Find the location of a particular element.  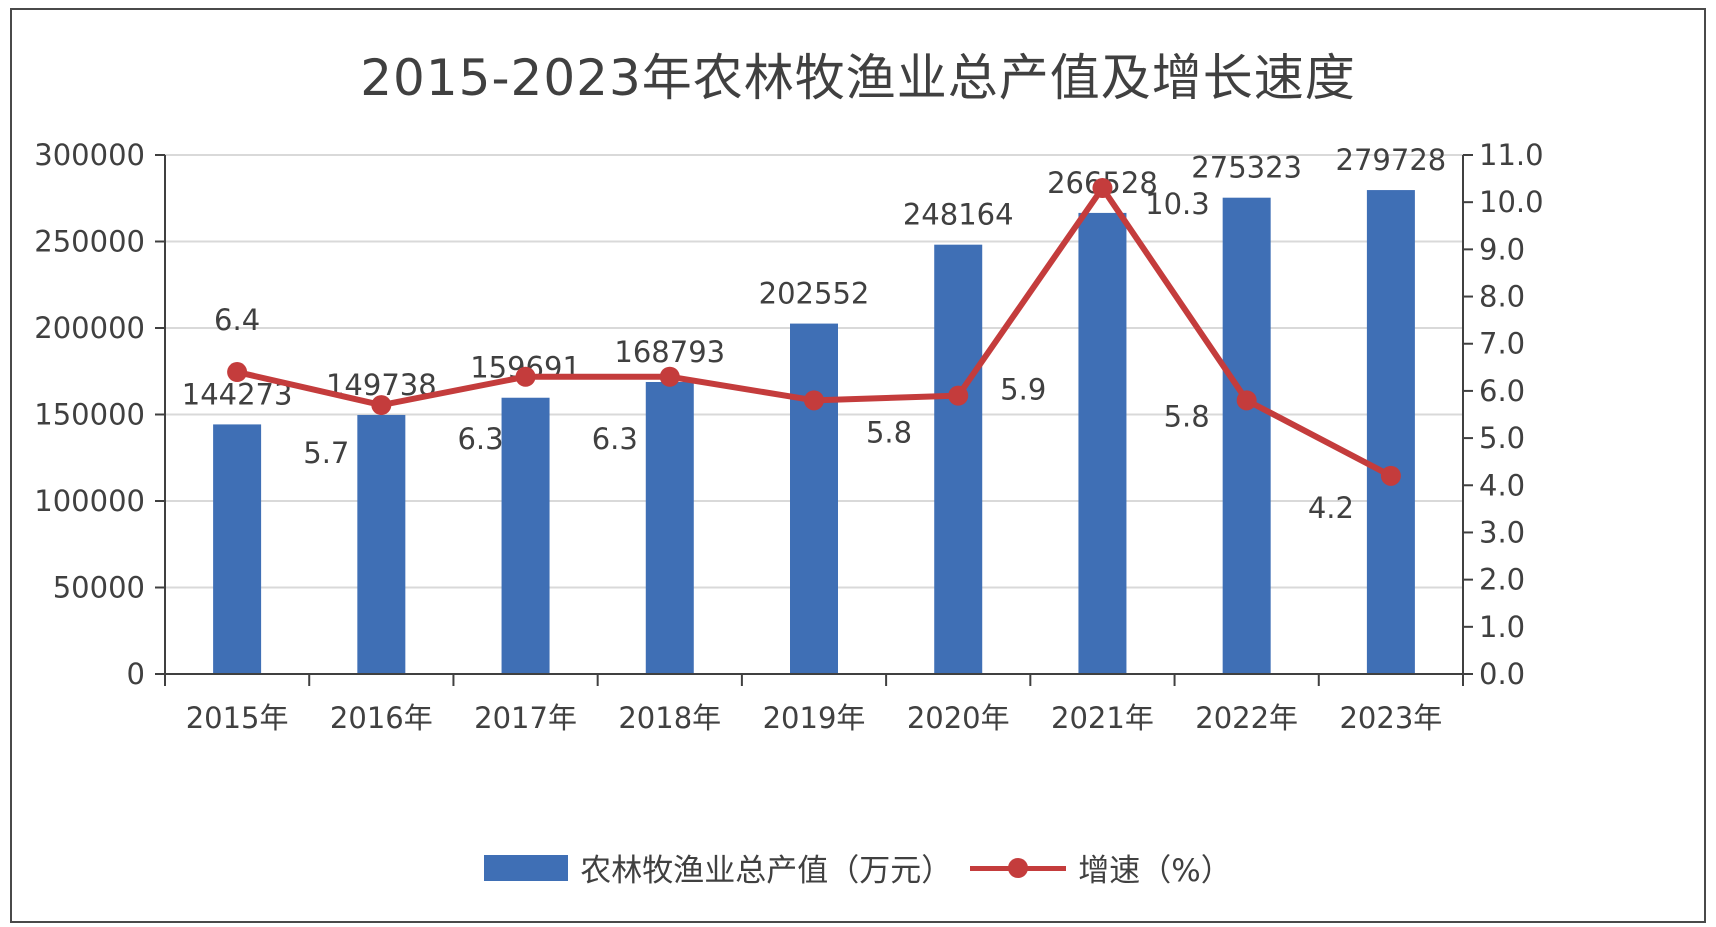

bar-value-label: 202552 is located at coordinates (814, 294).